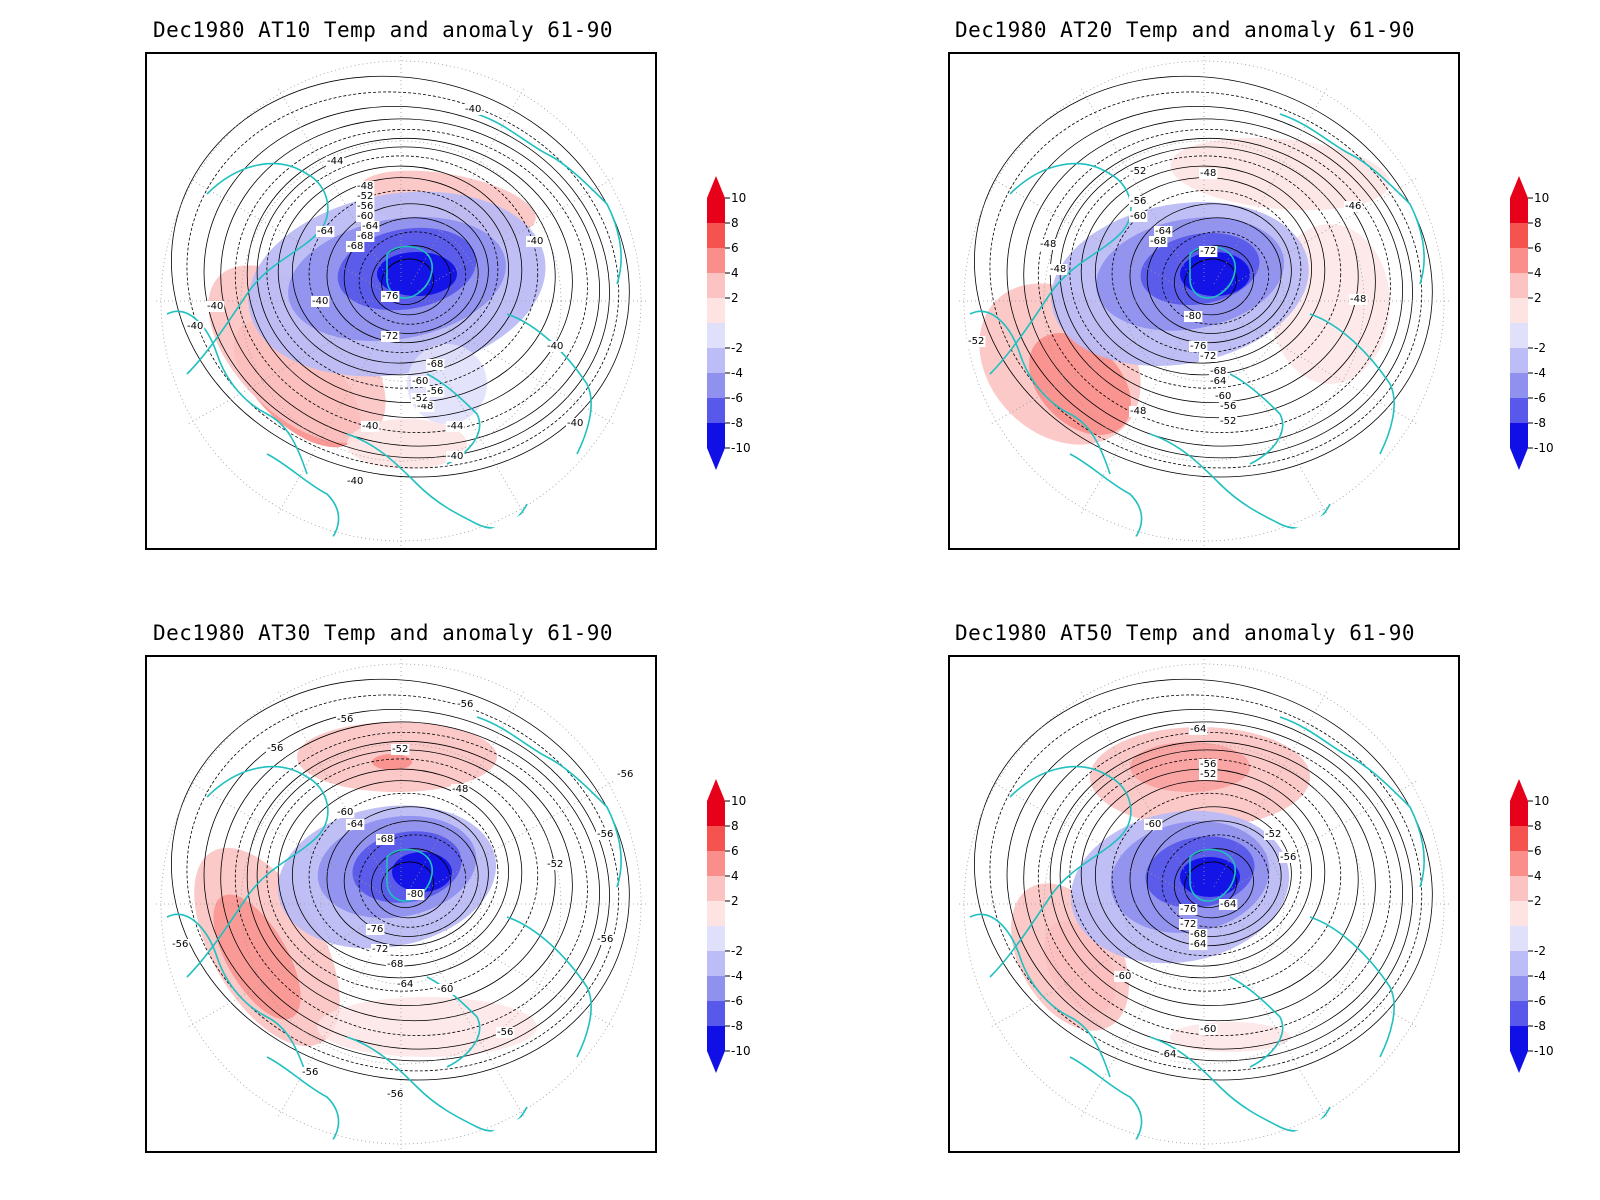  What do you see at coordinates (737, 423) in the screenshot?
I see `colorbar-label: -8` at bounding box center [737, 423].